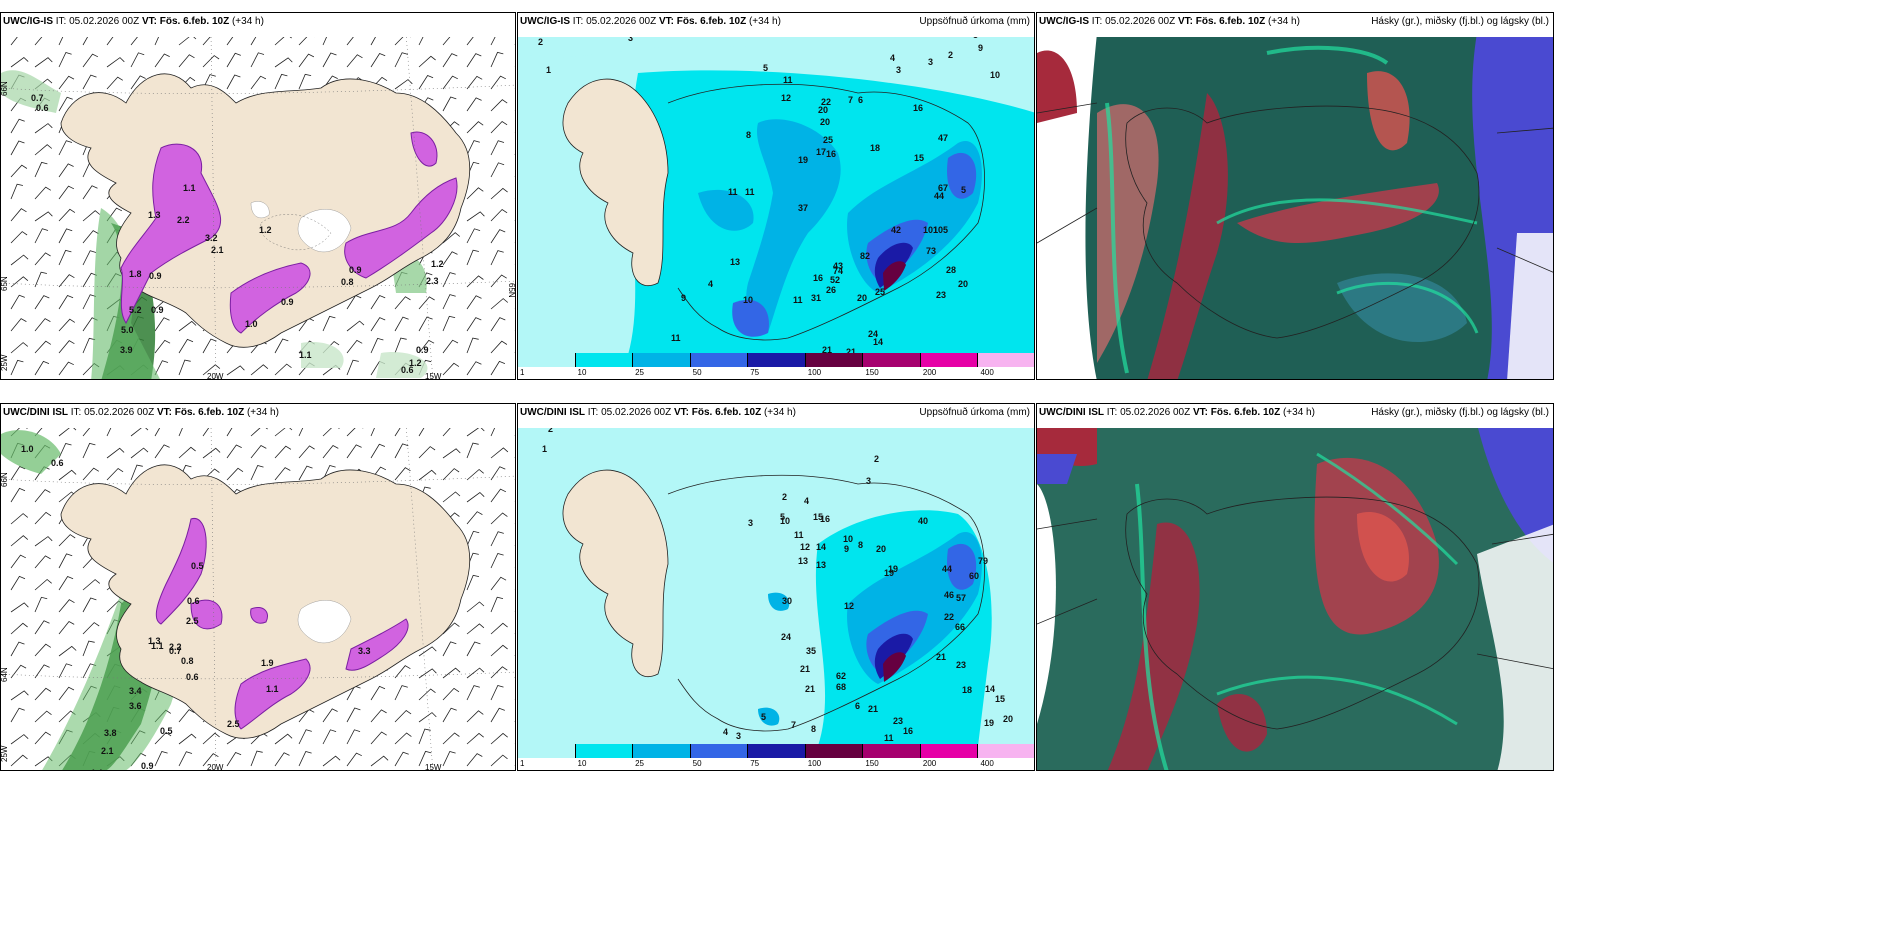 This screenshot has height=950, width=1900. What do you see at coordinates (5, 362) in the screenshot?
I see `lon-label-25: 25W` at bounding box center [5, 362].